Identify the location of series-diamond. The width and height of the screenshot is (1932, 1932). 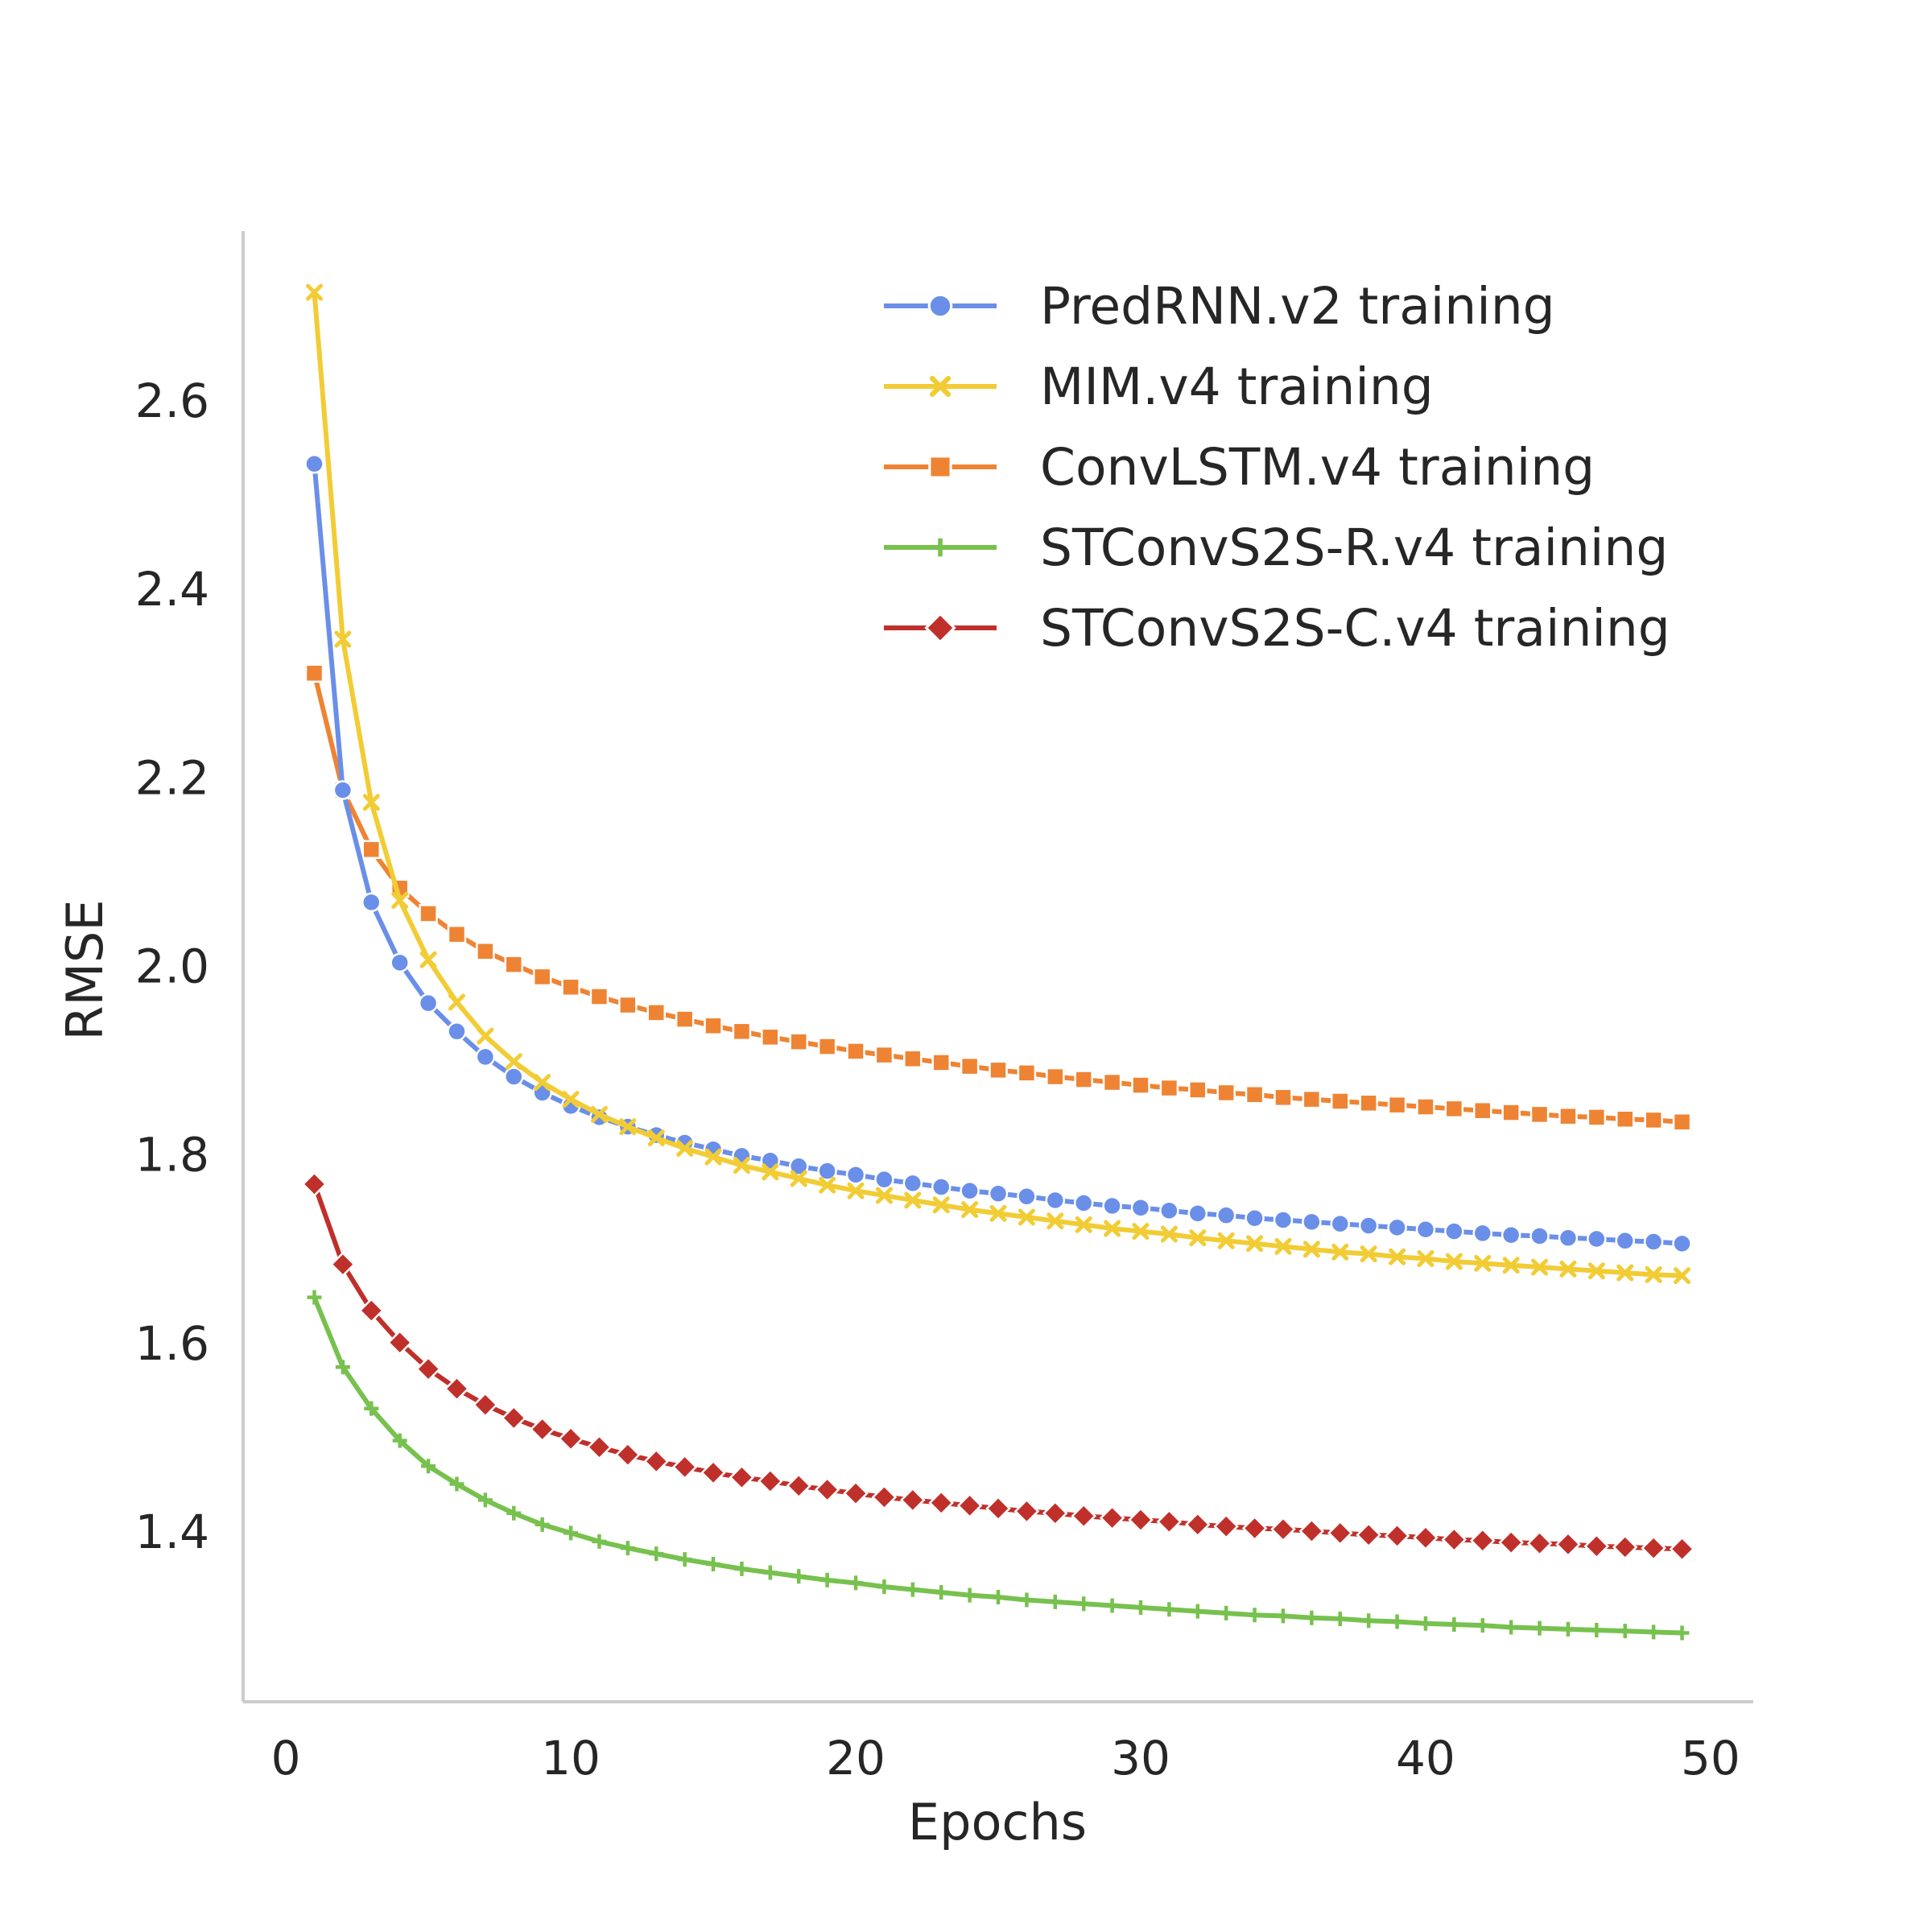
(998, 1367).